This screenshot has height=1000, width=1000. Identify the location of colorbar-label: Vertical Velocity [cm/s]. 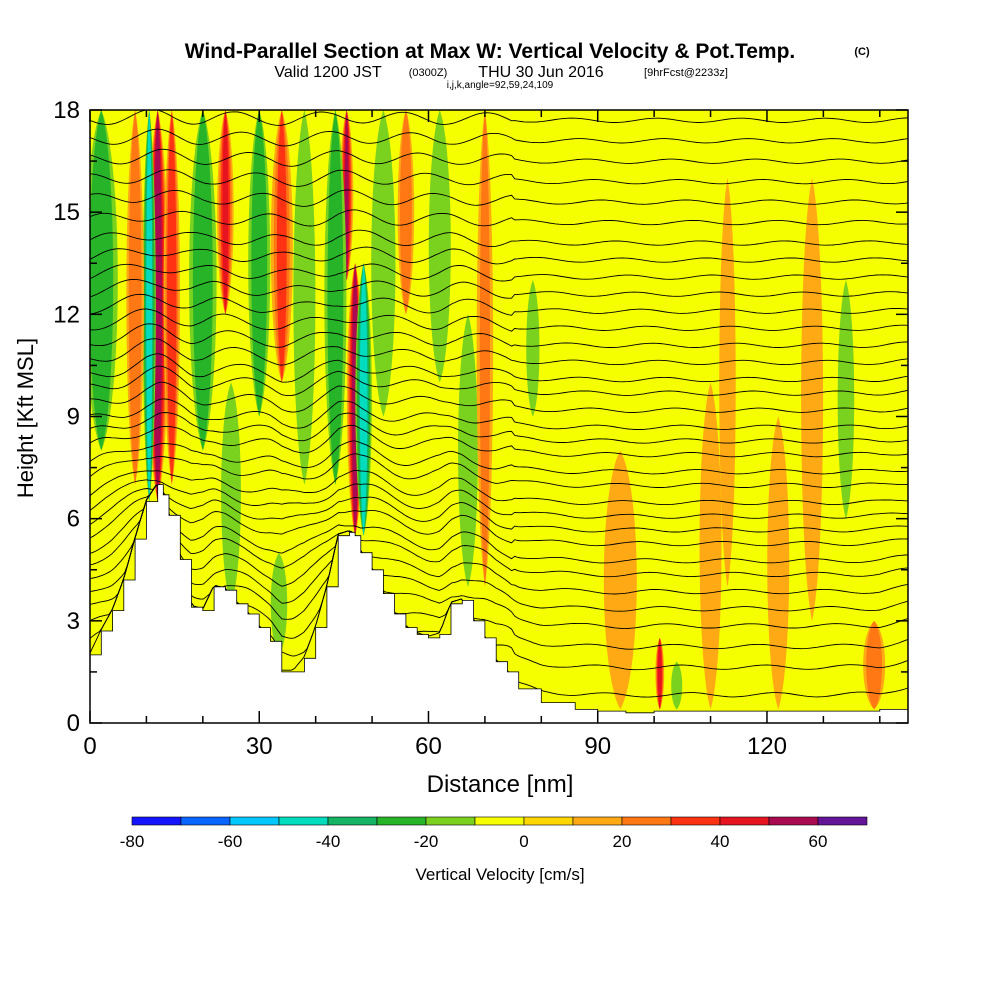
(499, 874).